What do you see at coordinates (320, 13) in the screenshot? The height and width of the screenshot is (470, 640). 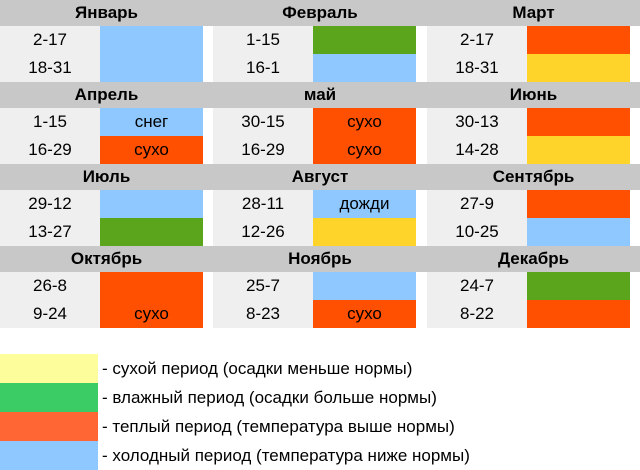 I see `month-header-row: Январь Февраль Март` at bounding box center [320, 13].